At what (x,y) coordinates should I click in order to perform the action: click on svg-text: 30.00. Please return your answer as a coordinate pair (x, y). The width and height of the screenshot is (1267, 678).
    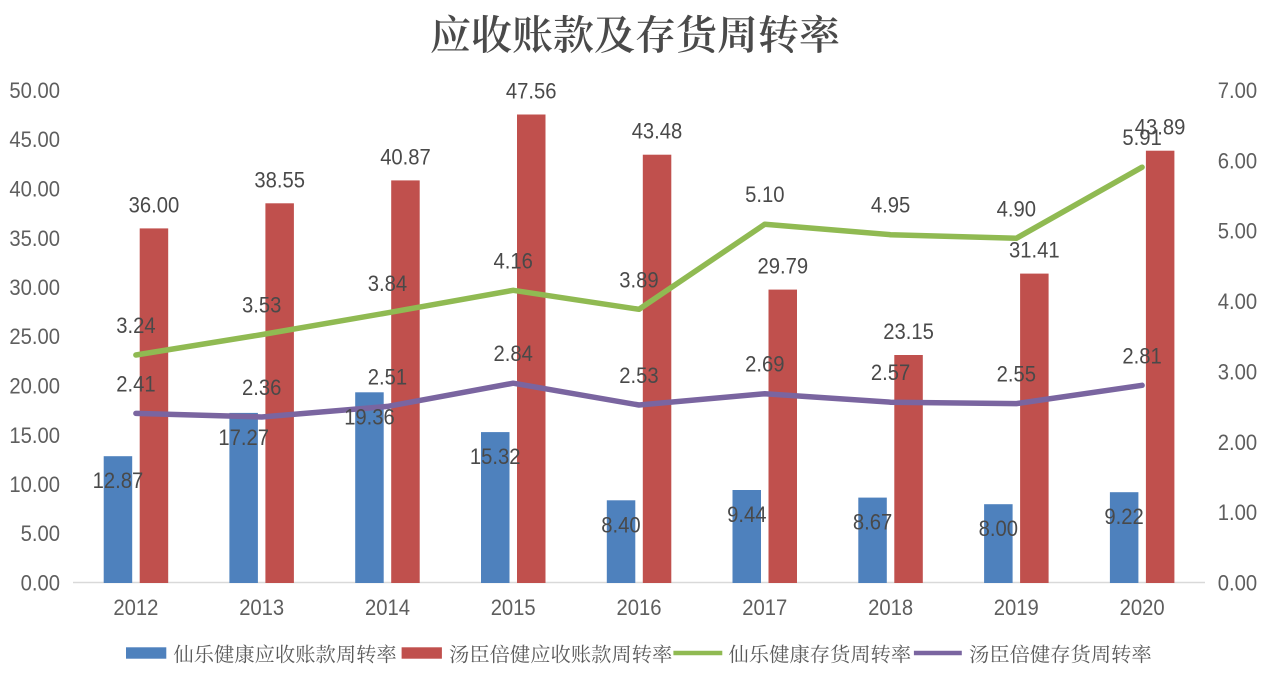
    Looking at the image, I should click on (34, 287).